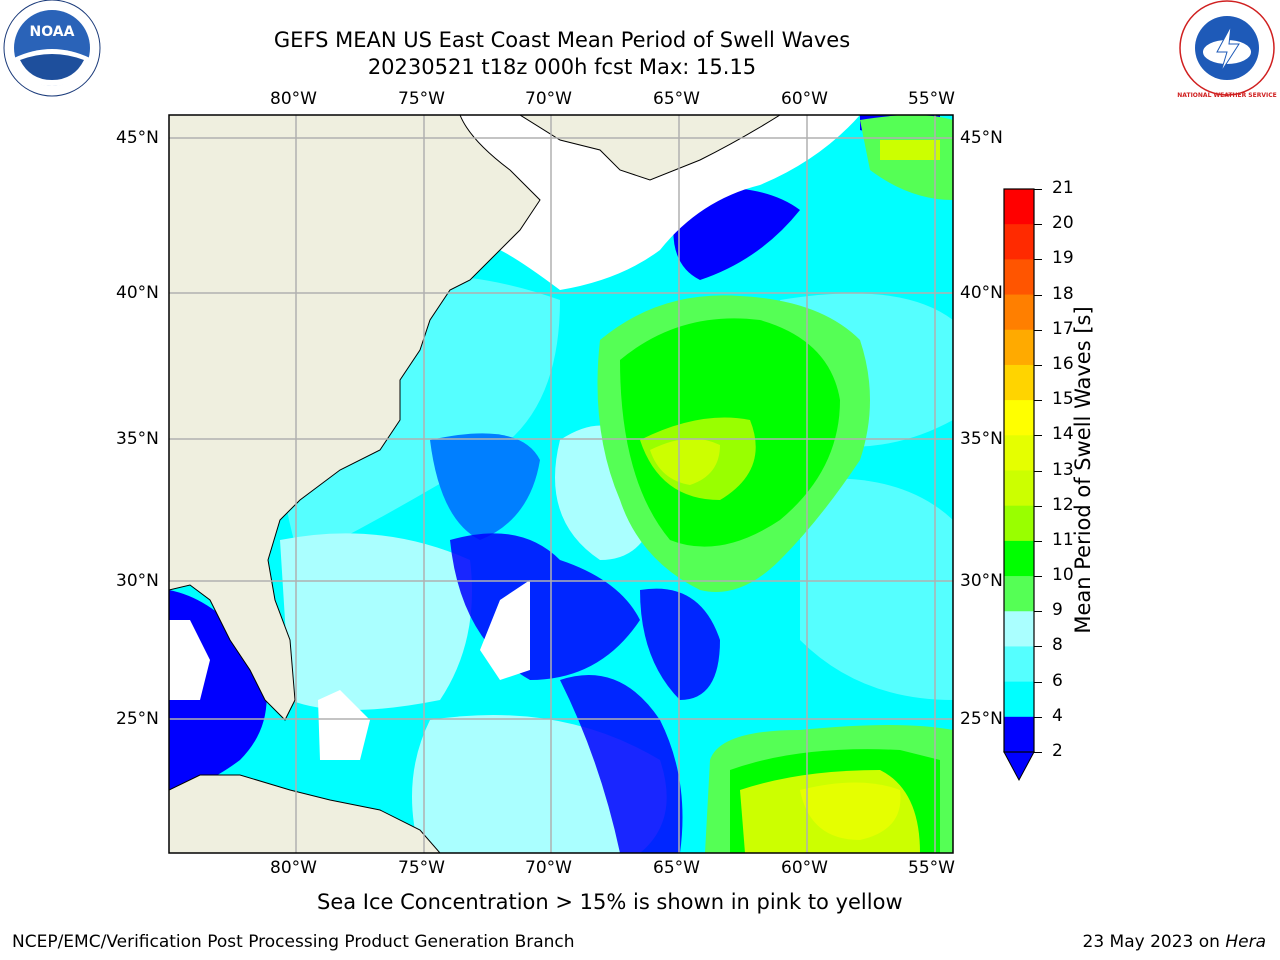  What do you see at coordinates (931, 868) in the screenshot?
I see `lon-label-bottom-55w: 55°W` at bounding box center [931, 868].